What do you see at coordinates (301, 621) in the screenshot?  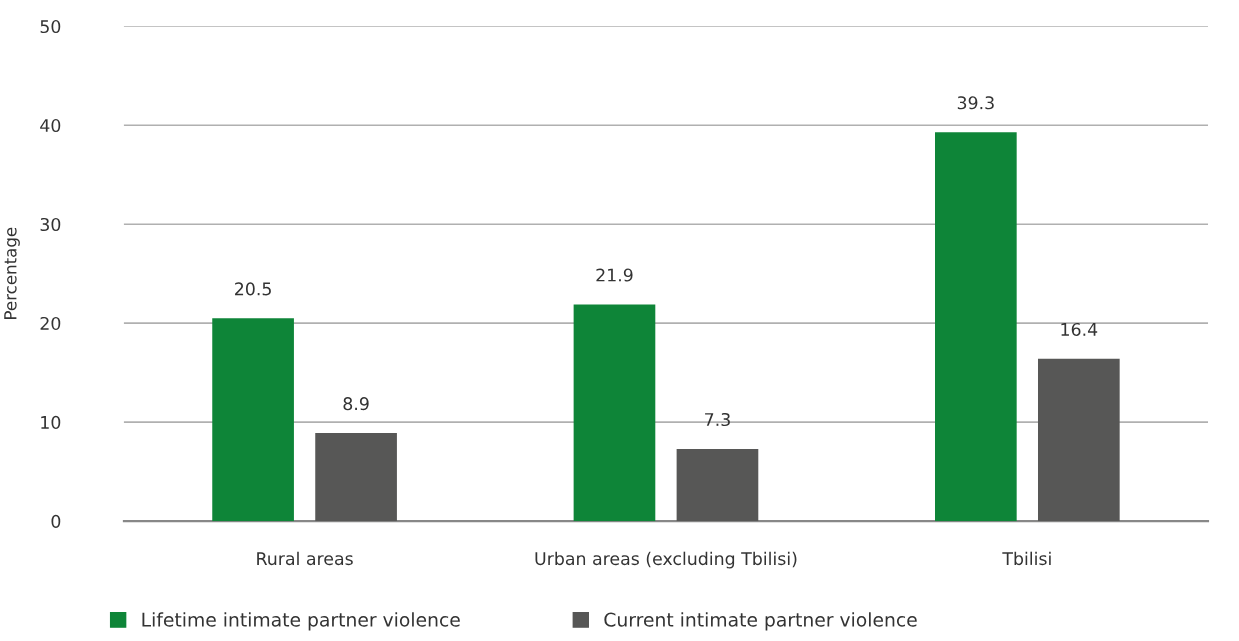 I see `legend-label: Lifetime intimate partner violence` at bounding box center [301, 621].